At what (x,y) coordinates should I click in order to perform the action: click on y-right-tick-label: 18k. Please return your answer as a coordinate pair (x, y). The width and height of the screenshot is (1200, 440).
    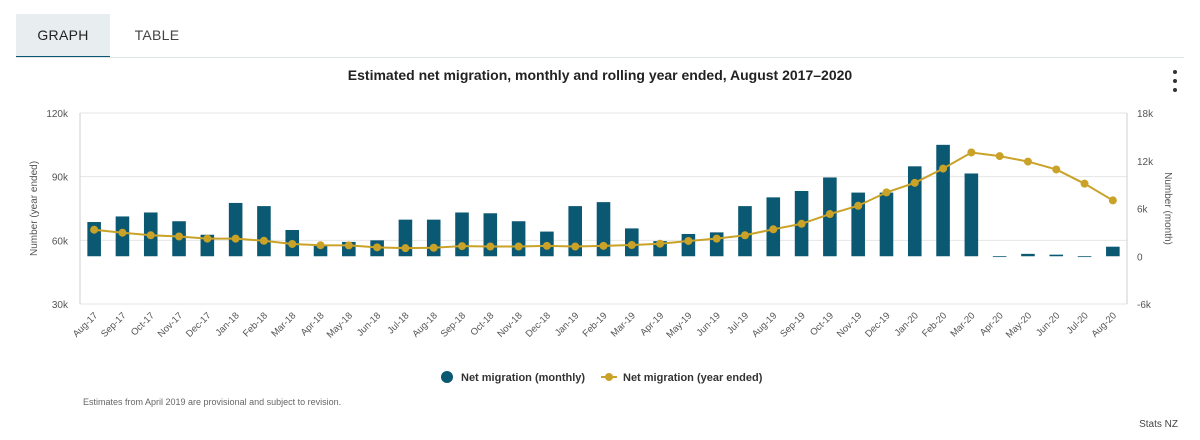
    Looking at the image, I should click on (1145, 114).